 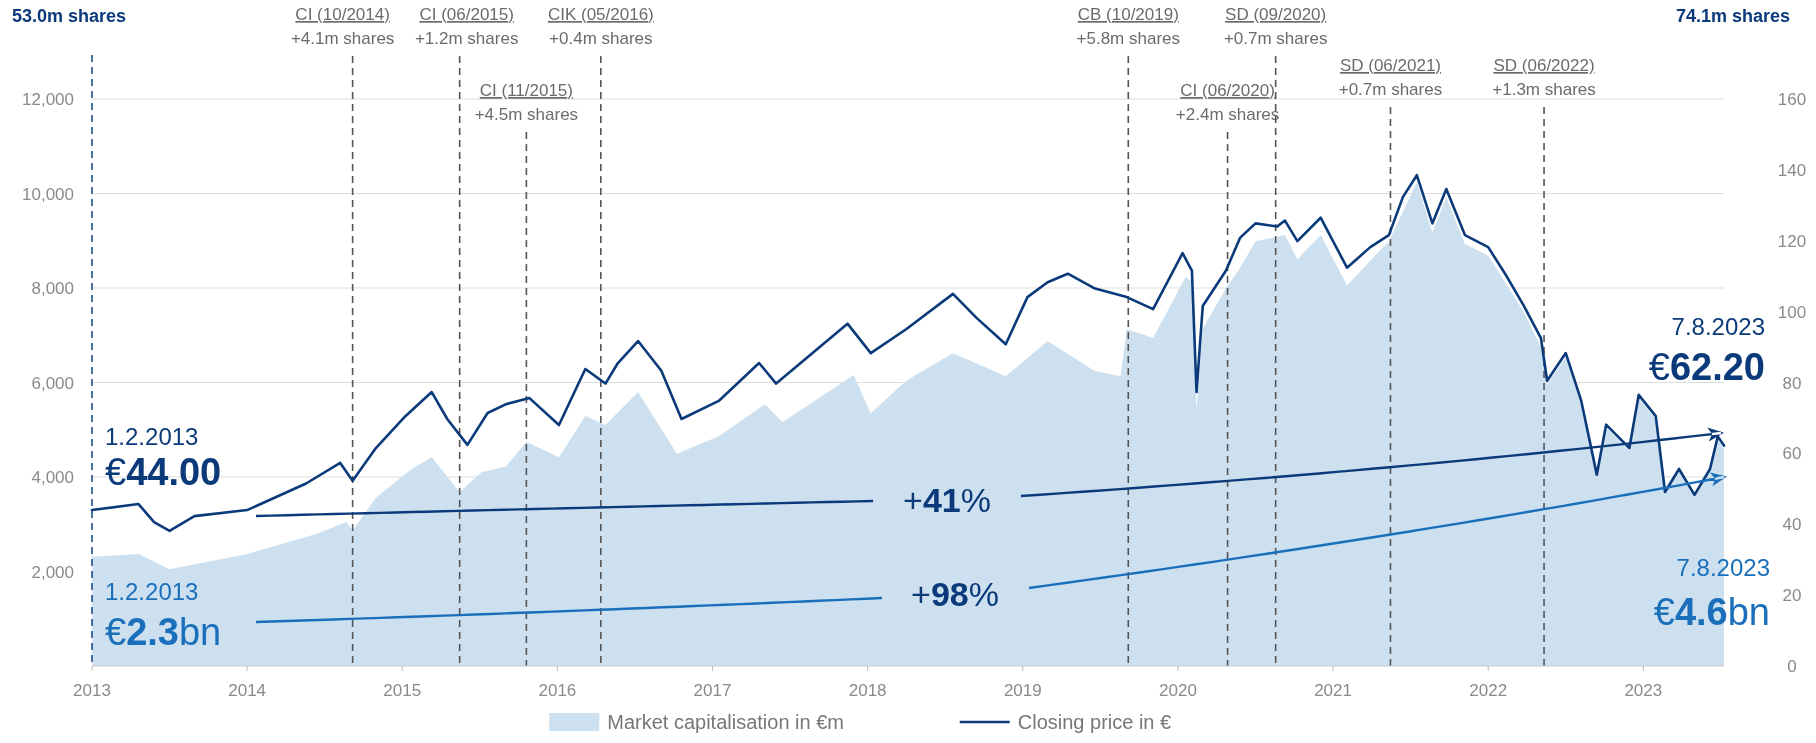 What do you see at coordinates (1178, 690) in the screenshot?
I see `x-tick-label: 2020` at bounding box center [1178, 690].